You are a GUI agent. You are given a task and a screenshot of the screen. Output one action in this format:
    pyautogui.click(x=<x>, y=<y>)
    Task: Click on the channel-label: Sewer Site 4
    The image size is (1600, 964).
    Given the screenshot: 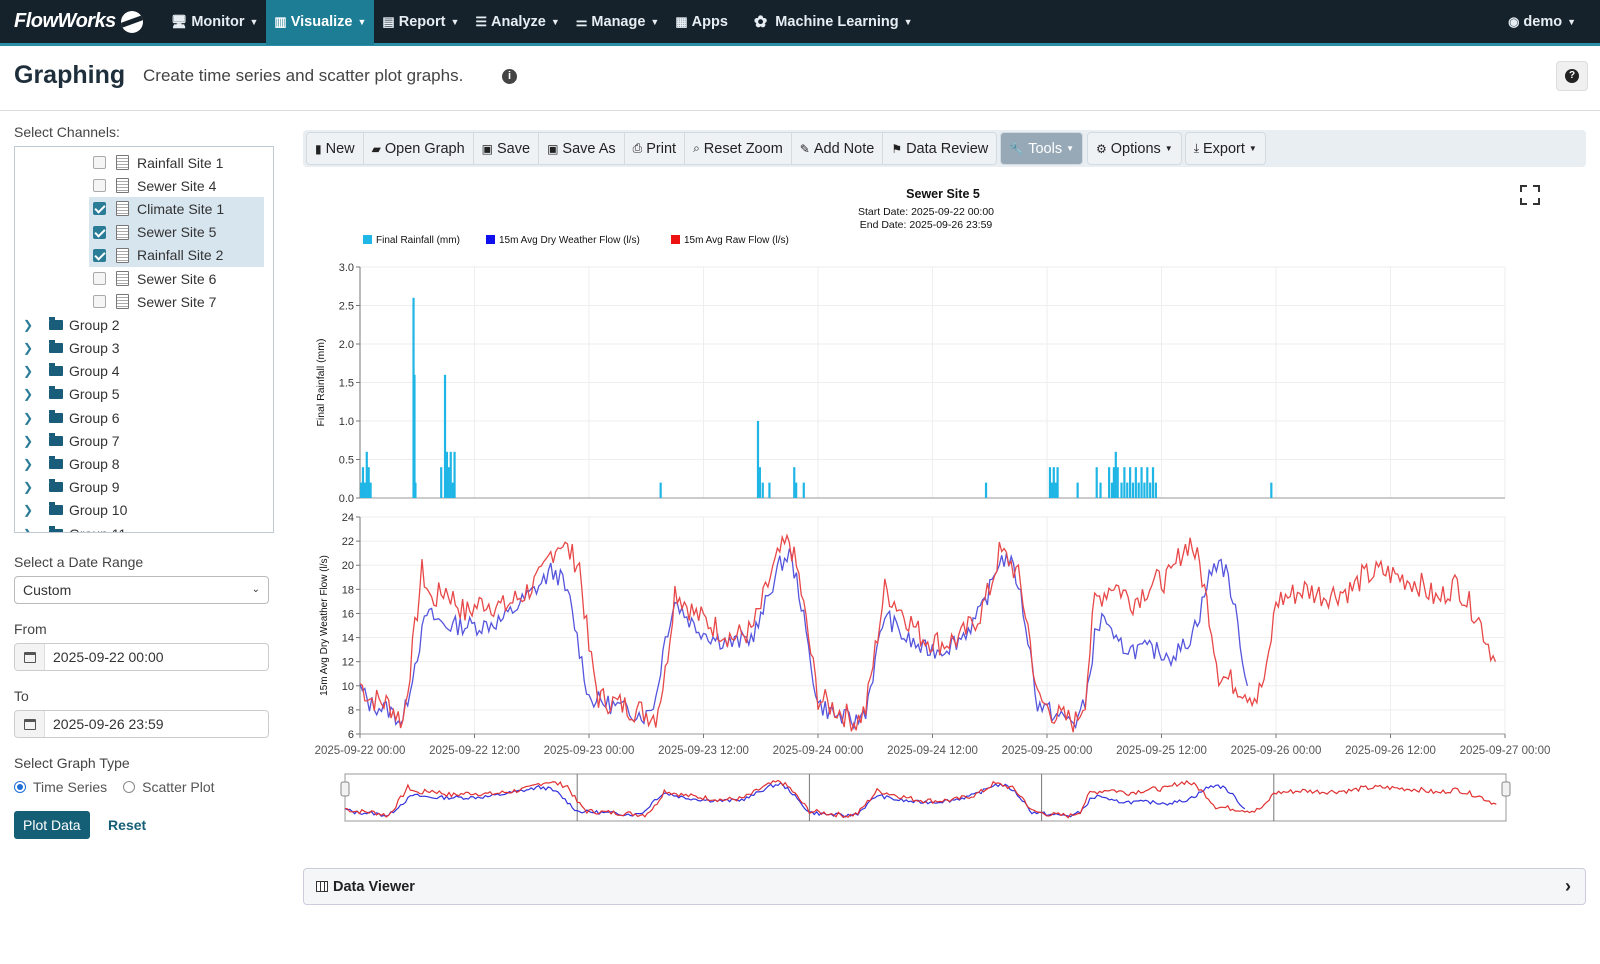 What is the action you would take?
    pyautogui.click(x=177, y=185)
    